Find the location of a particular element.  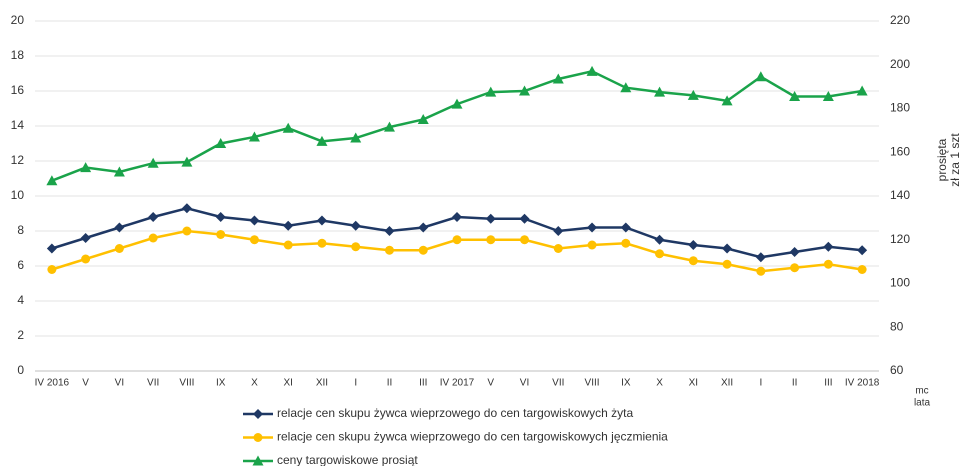

y-tick-label: 6 is located at coordinates (20, 265).